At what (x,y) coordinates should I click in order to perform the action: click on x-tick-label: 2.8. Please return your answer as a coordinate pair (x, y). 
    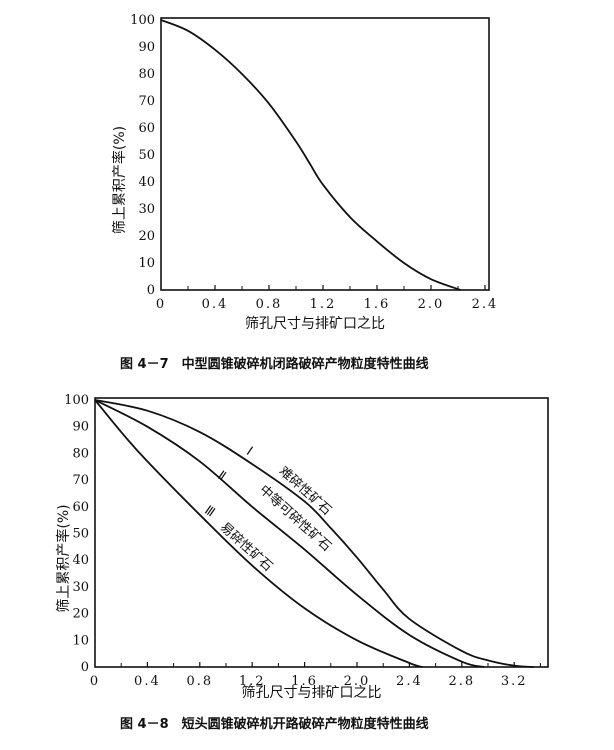
    Looking at the image, I should click on (461, 681).